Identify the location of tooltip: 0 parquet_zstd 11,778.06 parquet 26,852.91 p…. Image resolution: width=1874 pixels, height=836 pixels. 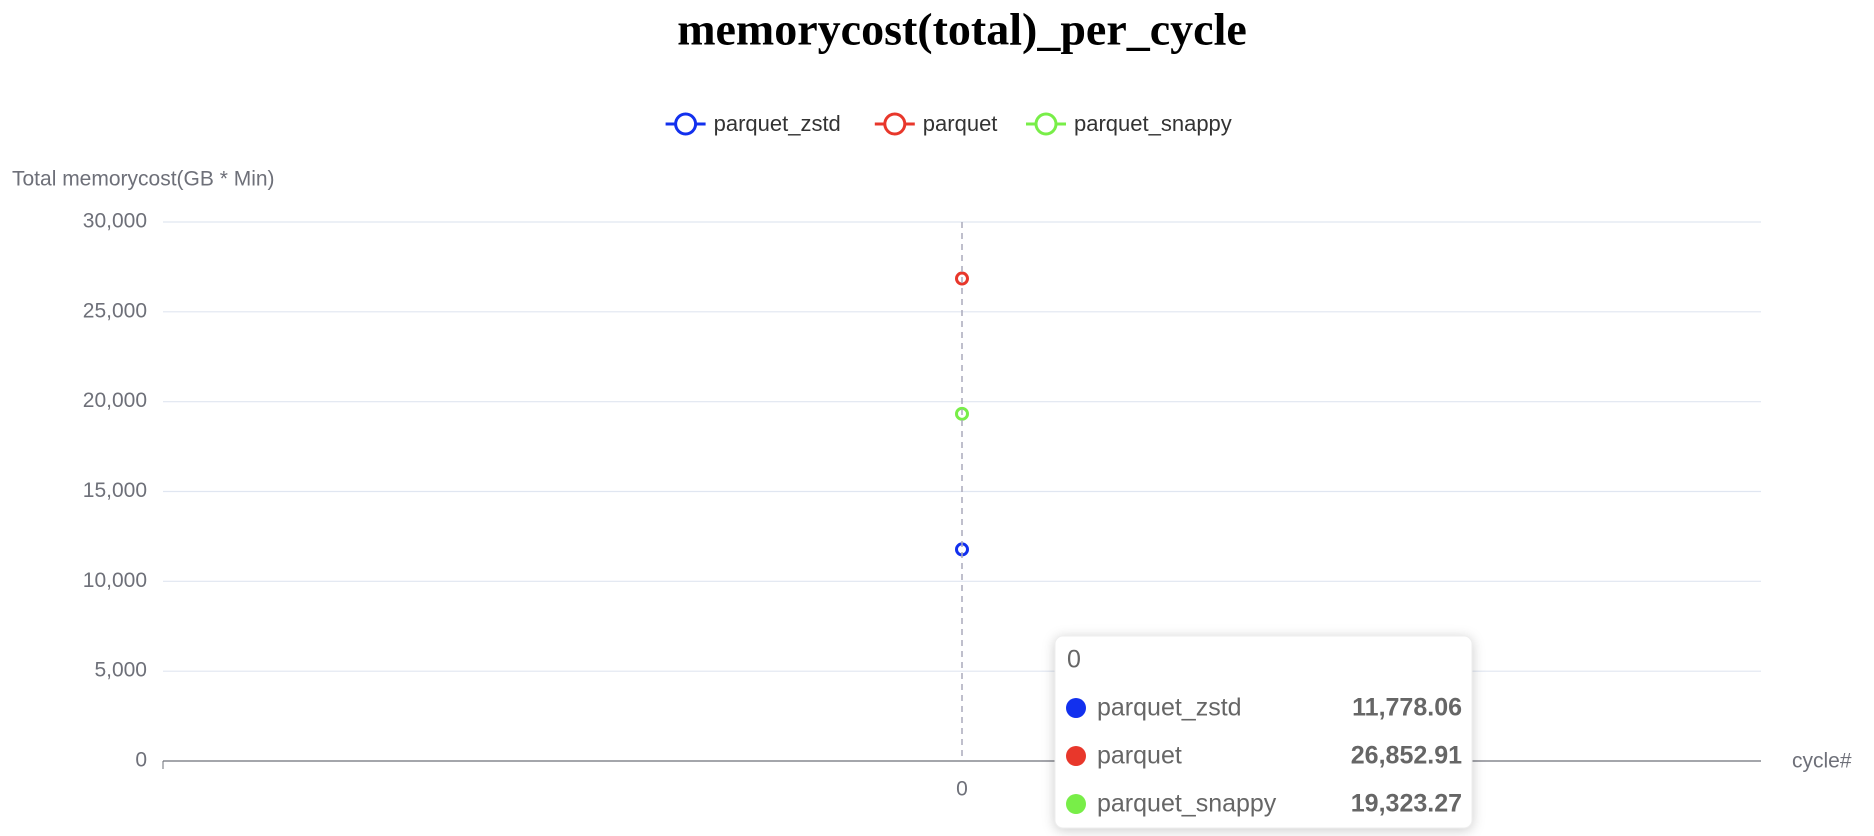
(1263, 732).